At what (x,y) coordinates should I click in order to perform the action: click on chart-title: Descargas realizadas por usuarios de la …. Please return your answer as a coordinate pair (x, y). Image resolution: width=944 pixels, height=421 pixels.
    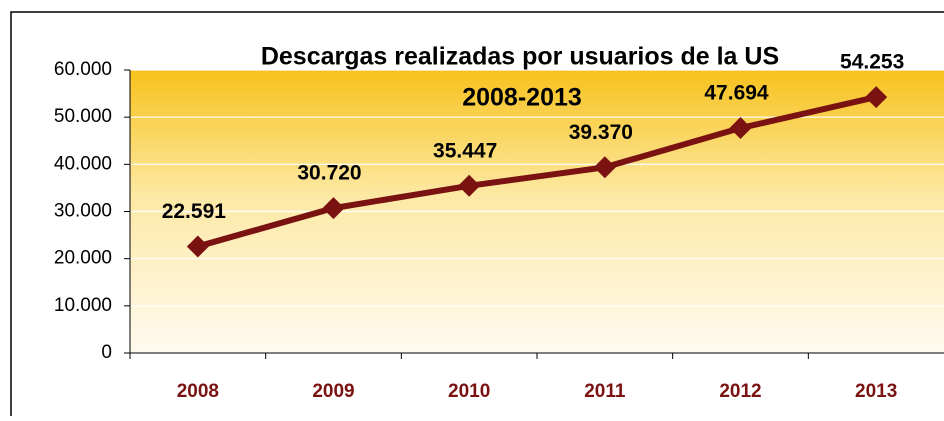
    Looking at the image, I should click on (520, 57).